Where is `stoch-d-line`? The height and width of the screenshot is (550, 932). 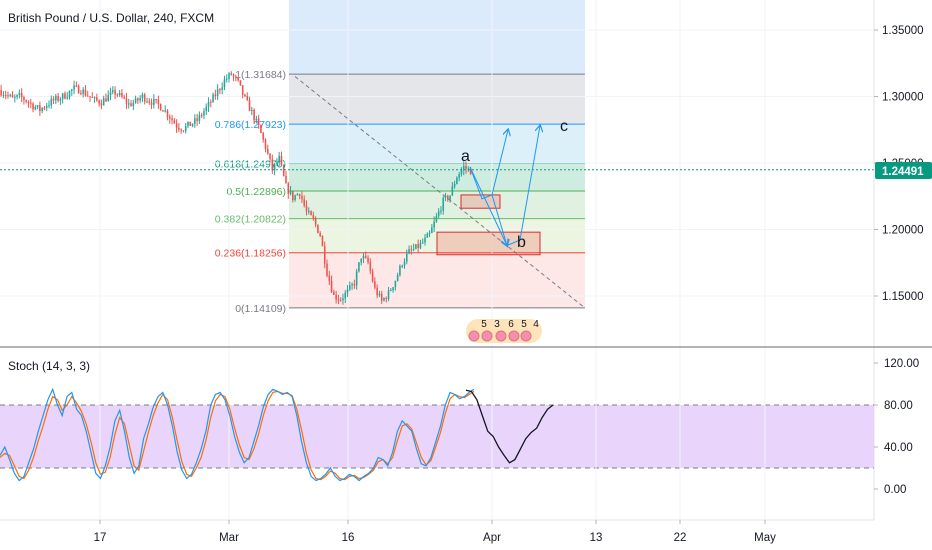
stoch-d-line is located at coordinates (237, 435).